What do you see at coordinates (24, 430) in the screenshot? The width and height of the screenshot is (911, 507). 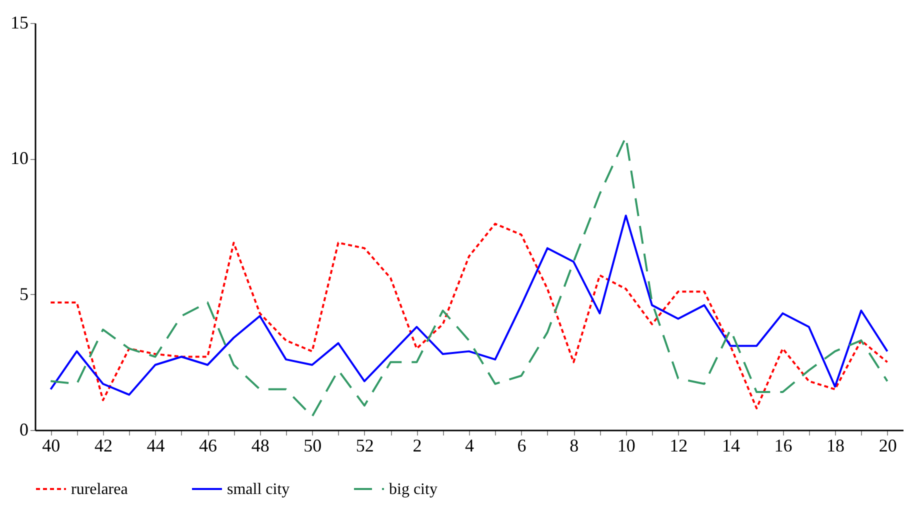 I see `y-tick-label: 0` at bounding box center [24, 430].